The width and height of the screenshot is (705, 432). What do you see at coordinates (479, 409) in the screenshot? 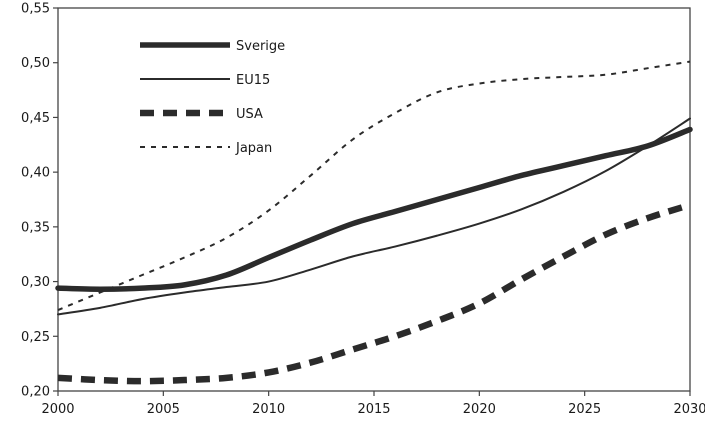
I see `x-tick-label: 2020` at bounding box center [479, 409].